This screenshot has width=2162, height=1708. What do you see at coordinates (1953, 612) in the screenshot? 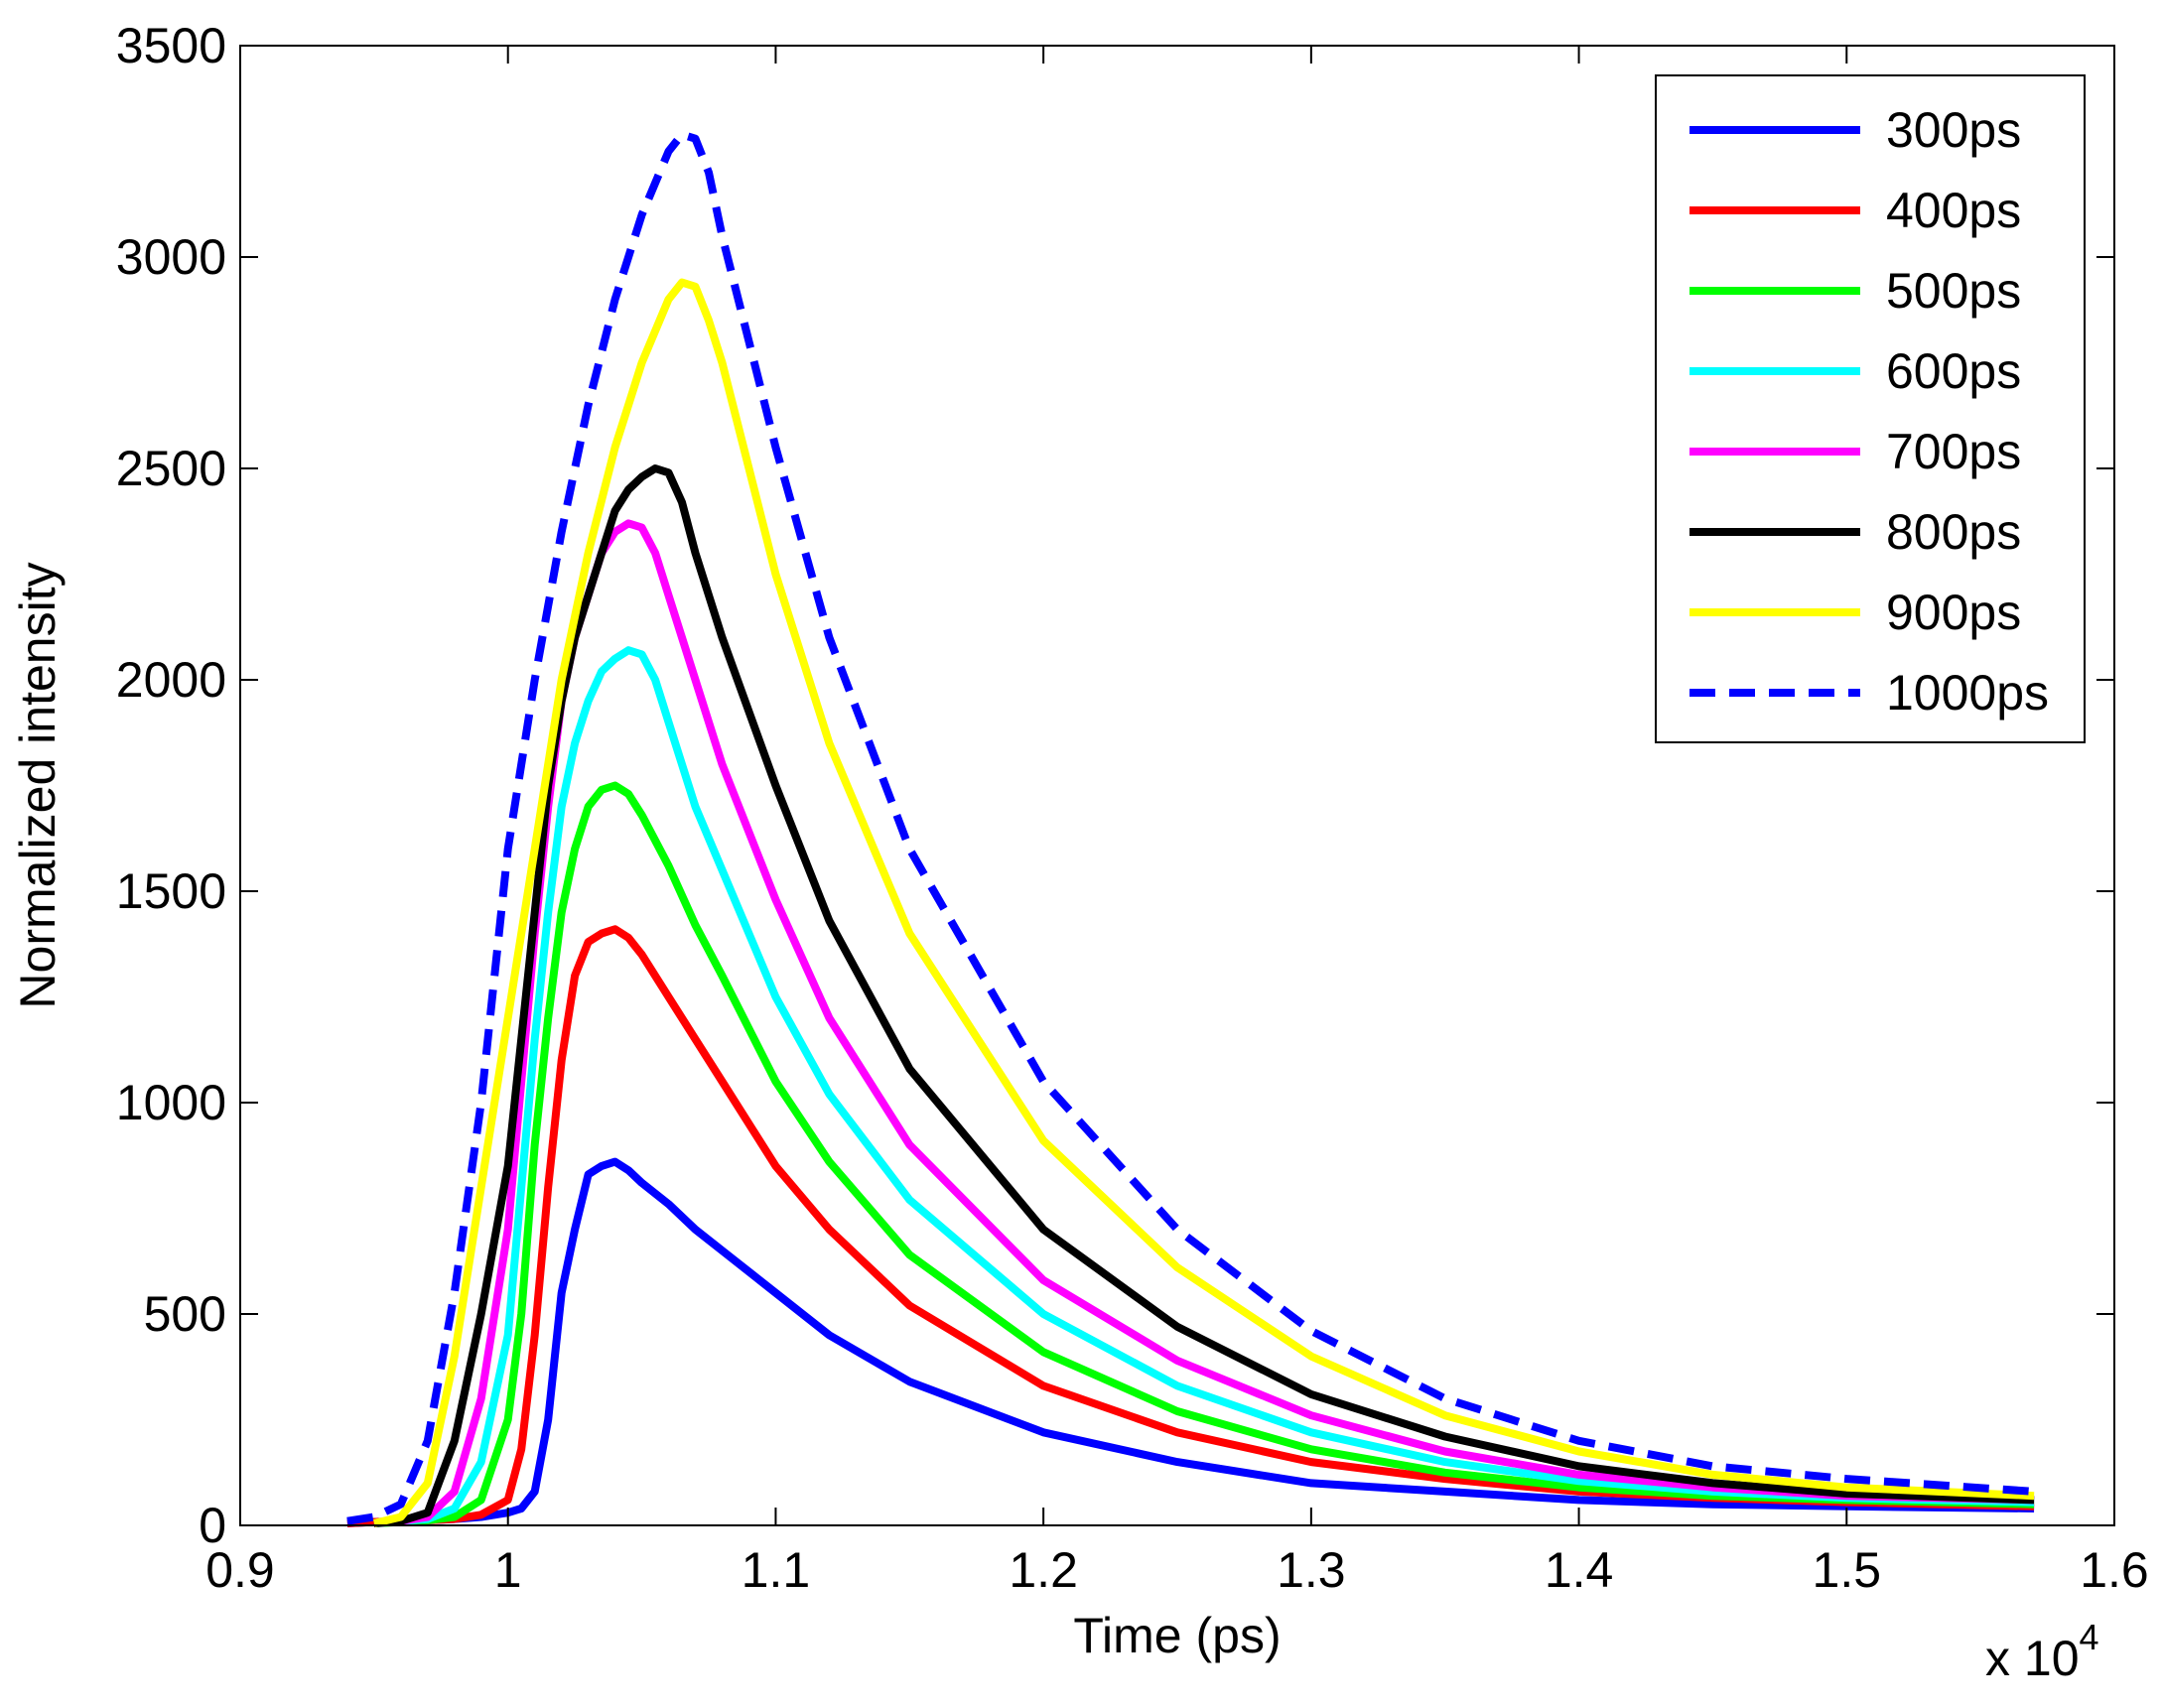
I see `legend-label-900ps: 900ps` at bounding box center [1953, 612].